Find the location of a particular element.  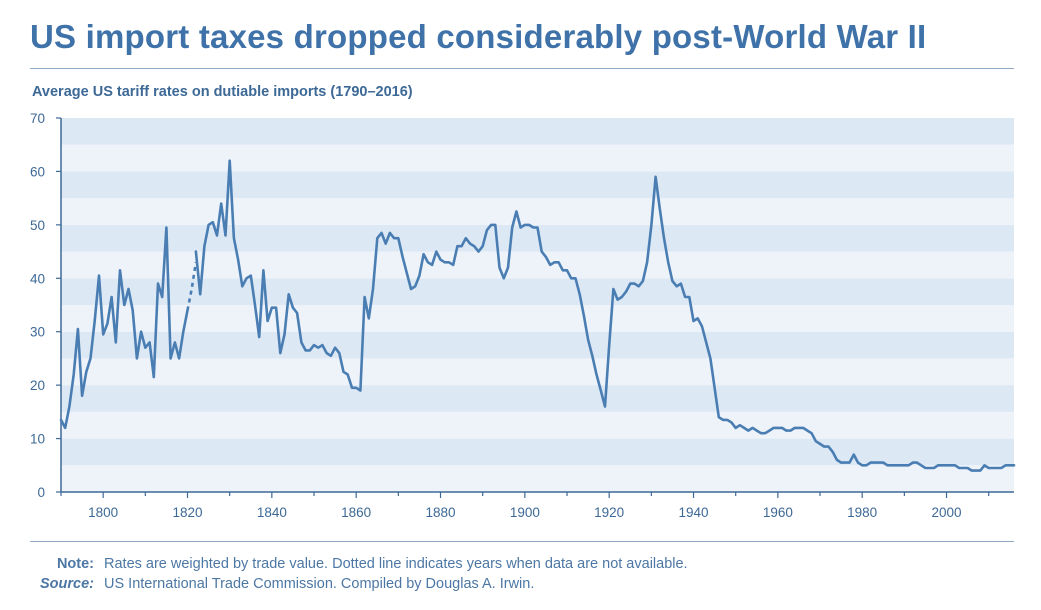

y-axis-tick-labels: 0 10 20 30 40 50 60 70 is located at coordinates (37, 305).